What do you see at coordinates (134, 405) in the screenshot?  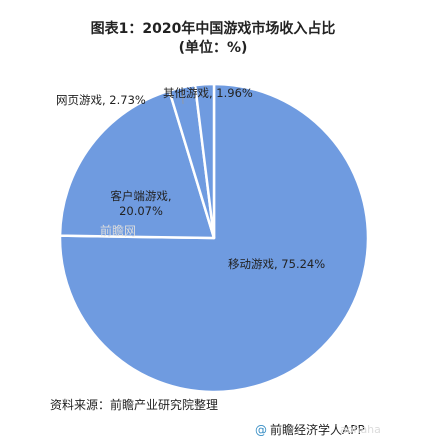 I see `source-note: 资料来源：前瞻产业研究院整理` at bounding box center [134, 405].